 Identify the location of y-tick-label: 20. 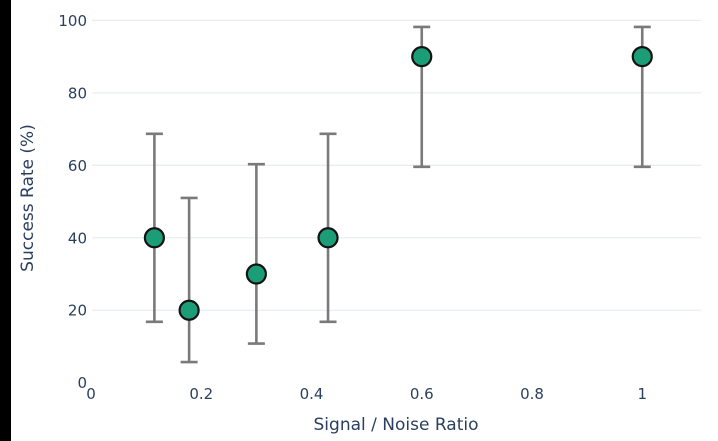
(77, 311).